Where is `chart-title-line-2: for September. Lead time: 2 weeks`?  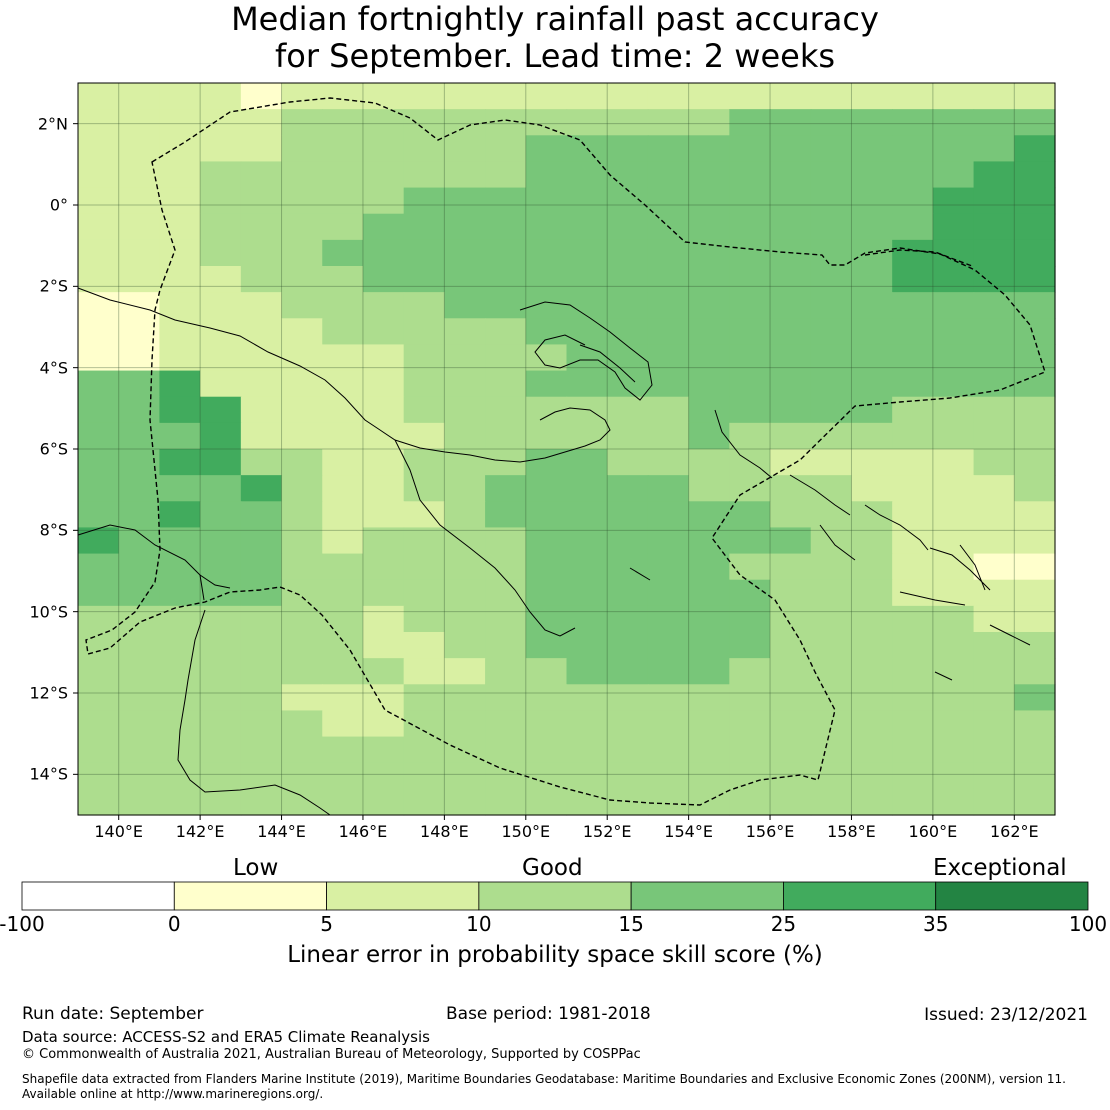
chart-title-line-2: for September. Lead time: 2 weeks is located at coordinates (555, 56).